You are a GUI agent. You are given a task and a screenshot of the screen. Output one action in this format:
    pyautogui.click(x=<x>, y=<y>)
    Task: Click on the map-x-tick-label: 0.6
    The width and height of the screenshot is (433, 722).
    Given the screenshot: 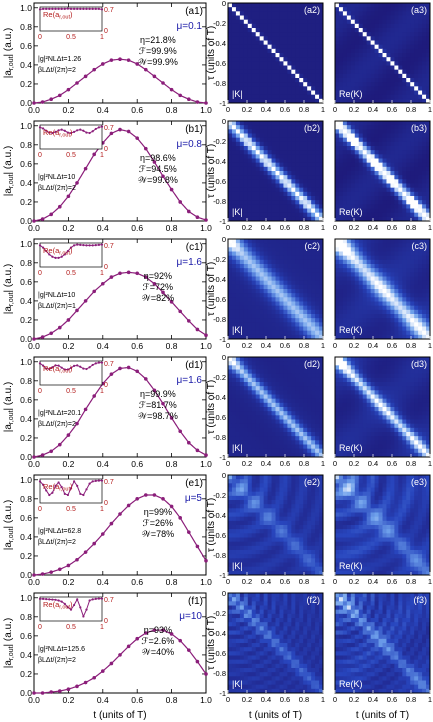 What is the action you would take?
    pyautogui.click(x=285, y=109)
    